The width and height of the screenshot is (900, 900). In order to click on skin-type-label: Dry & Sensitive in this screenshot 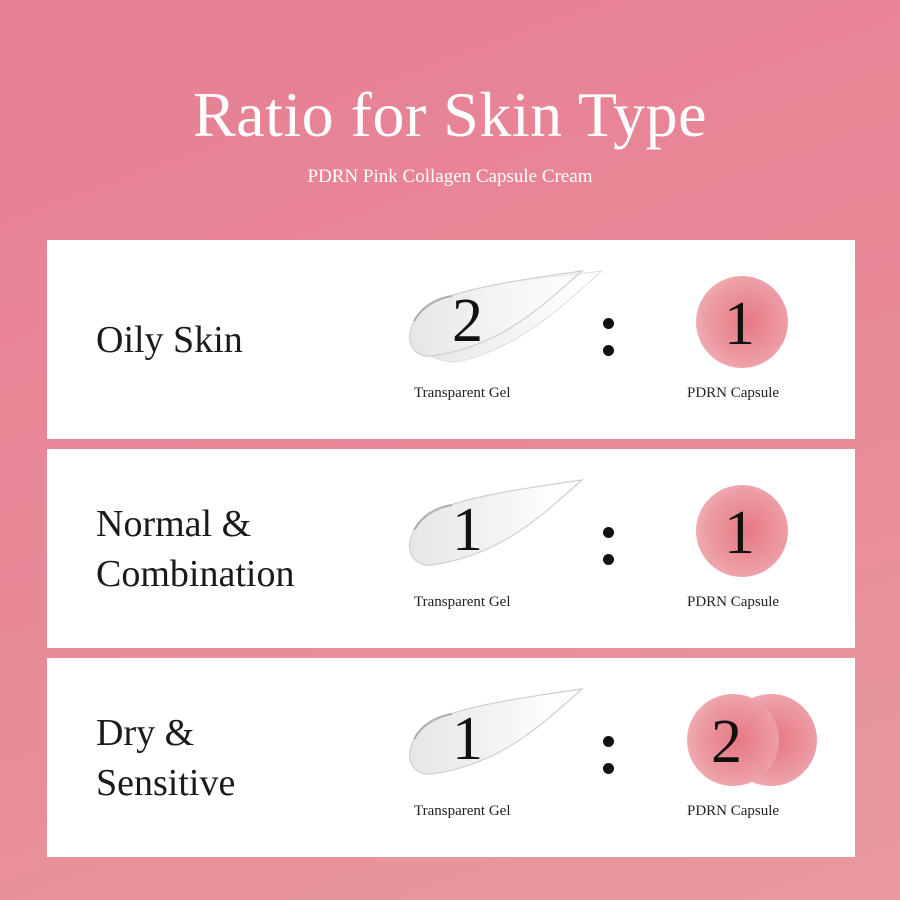, I will do `click(166, 757)`.